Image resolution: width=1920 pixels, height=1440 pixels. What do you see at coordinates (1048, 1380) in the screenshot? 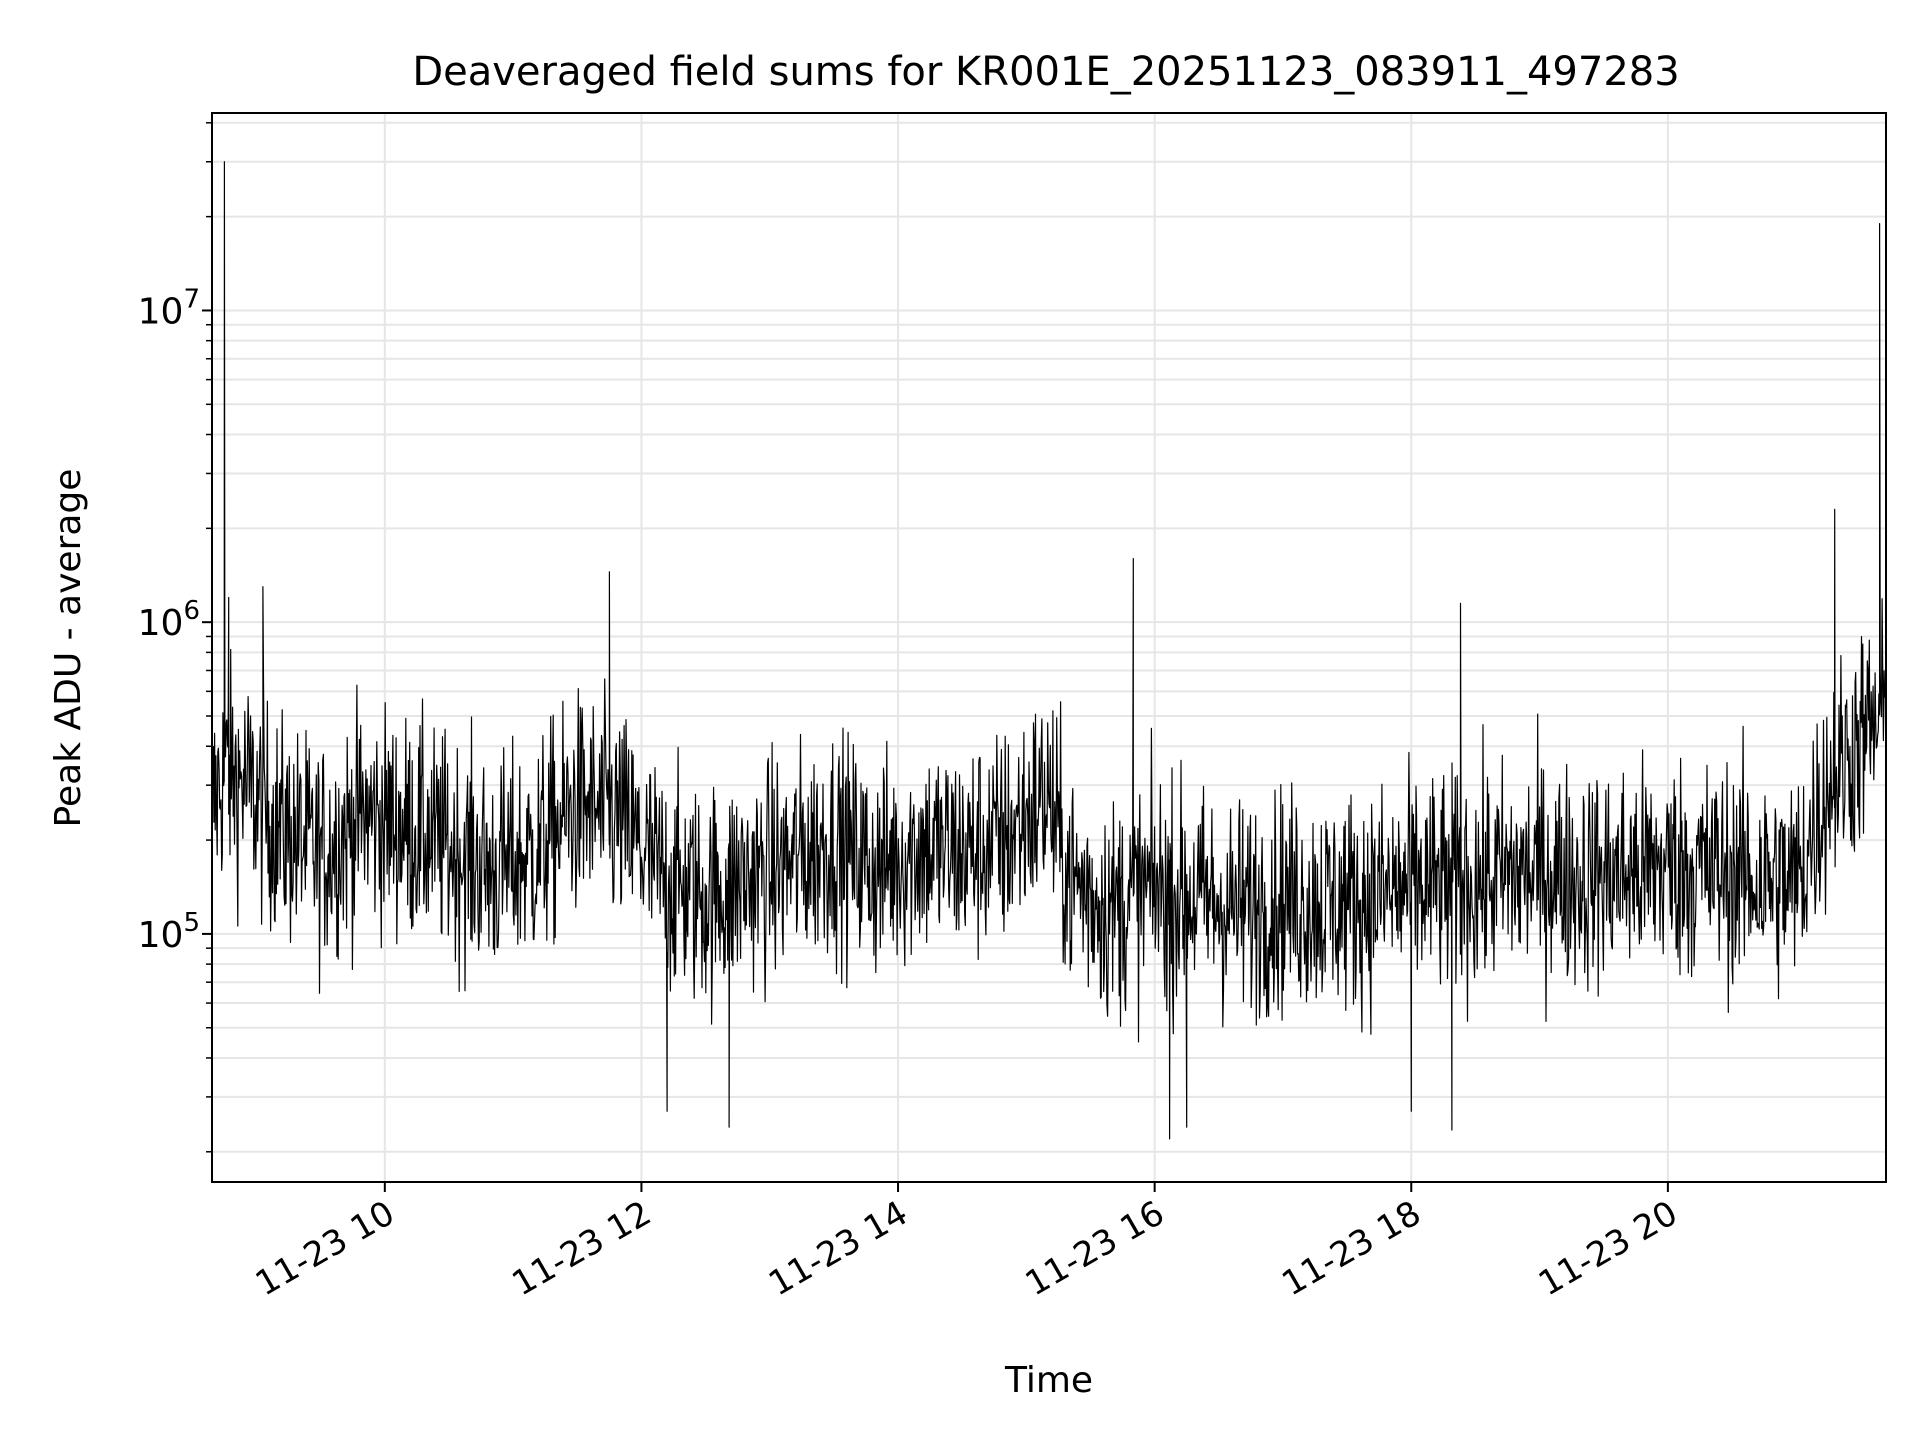
I see `x-axis-label: Time` at bounding box center [1048, 1380].